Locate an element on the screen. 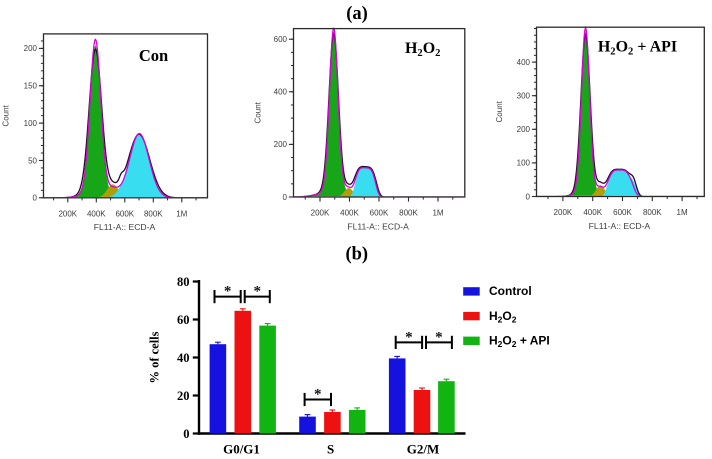 The height and width of the screenshot is (459, 712). svg-text: % of cells is located at coordinates (155, 357).